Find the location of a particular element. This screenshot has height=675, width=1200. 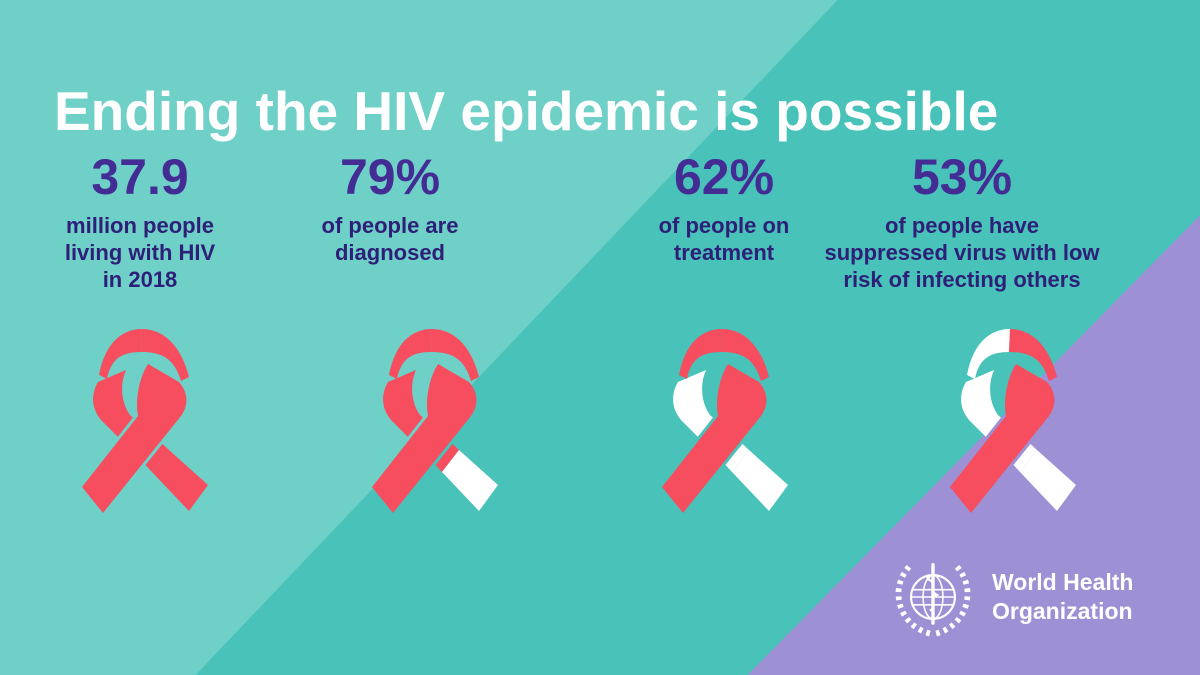

stat-label: of people on treatment is located at coordinates (724, 239).